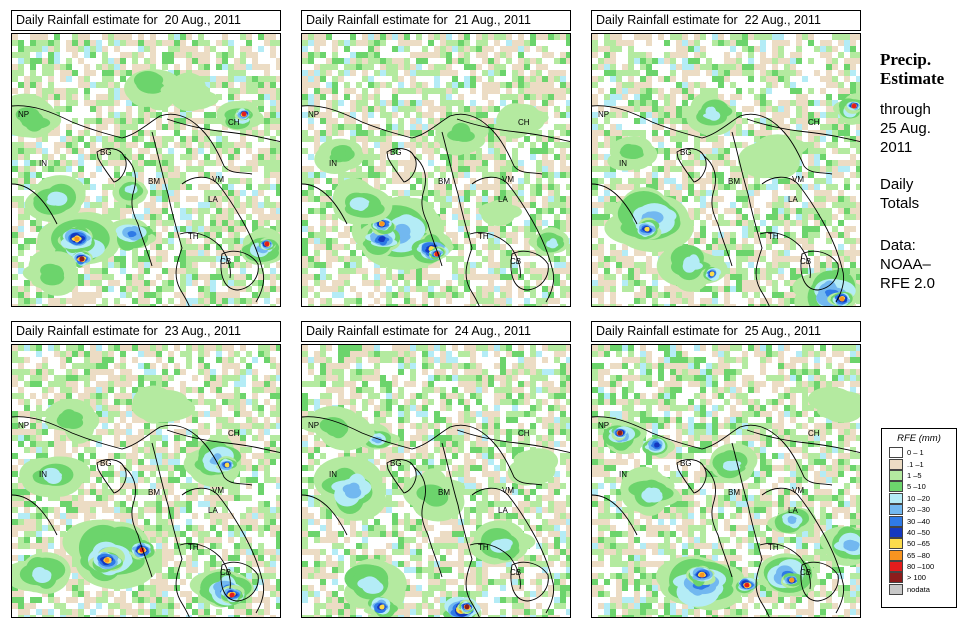 The width and height of the screenshot is (967, 639). What do you see at coordinates (226, 261) in the screenshot?
I see `country-label-cb: CB` at bounding box center [226, 261].